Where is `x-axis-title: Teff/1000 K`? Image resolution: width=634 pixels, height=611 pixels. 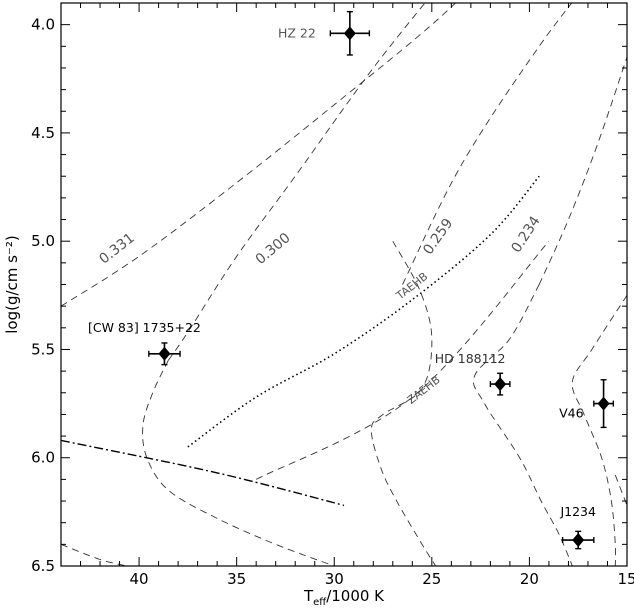
x-axis-title: Teff/1000 K is located at coordinates (344, 597).